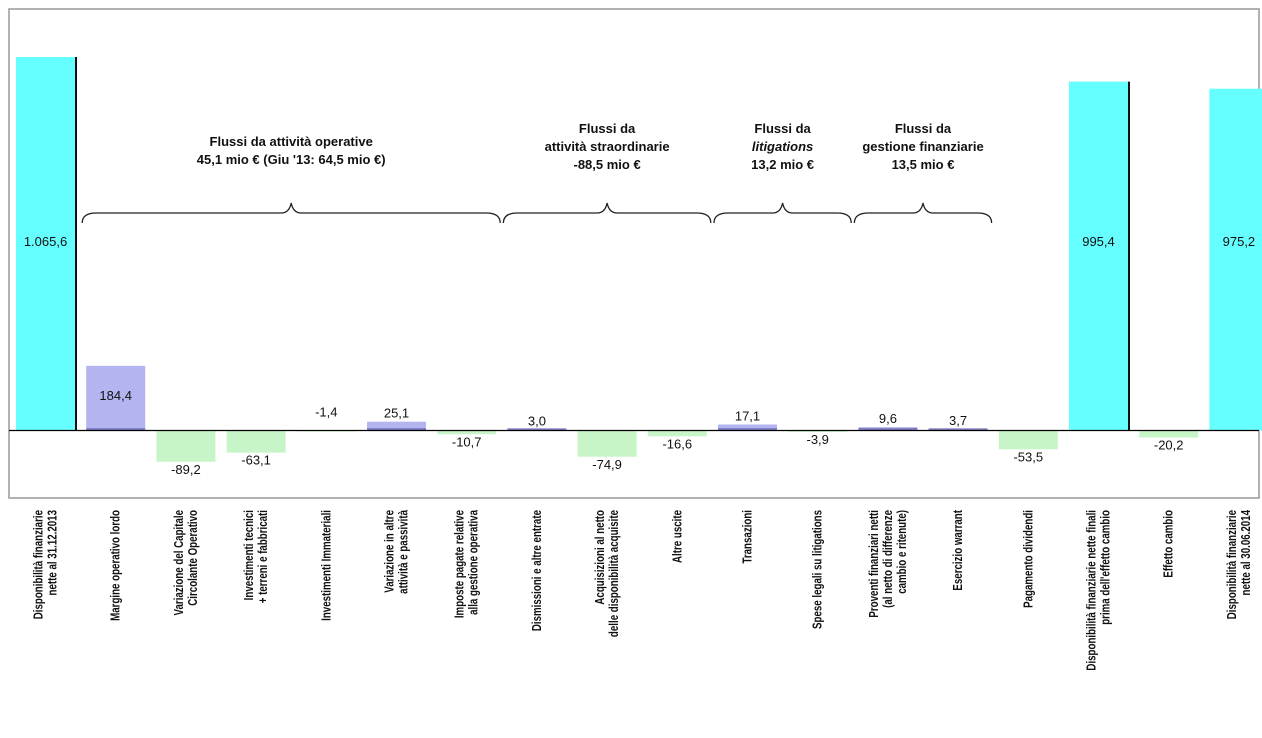 The image size is (1262, 738). What do you see at coordinates (1169, 445) in the screenshot?
I see `value-label-16: -20,2` at bounding box center [1169, 445].